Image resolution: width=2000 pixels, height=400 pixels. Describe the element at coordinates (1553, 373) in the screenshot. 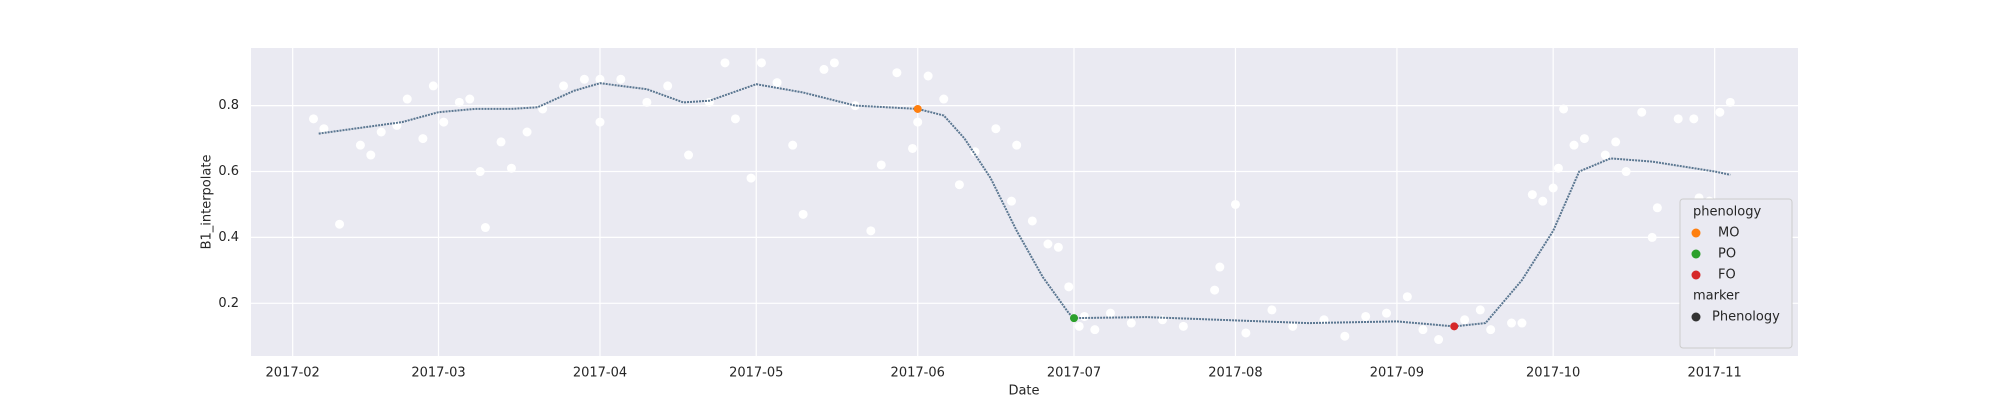

I see `x-tick-label: 2017-10` at that location.